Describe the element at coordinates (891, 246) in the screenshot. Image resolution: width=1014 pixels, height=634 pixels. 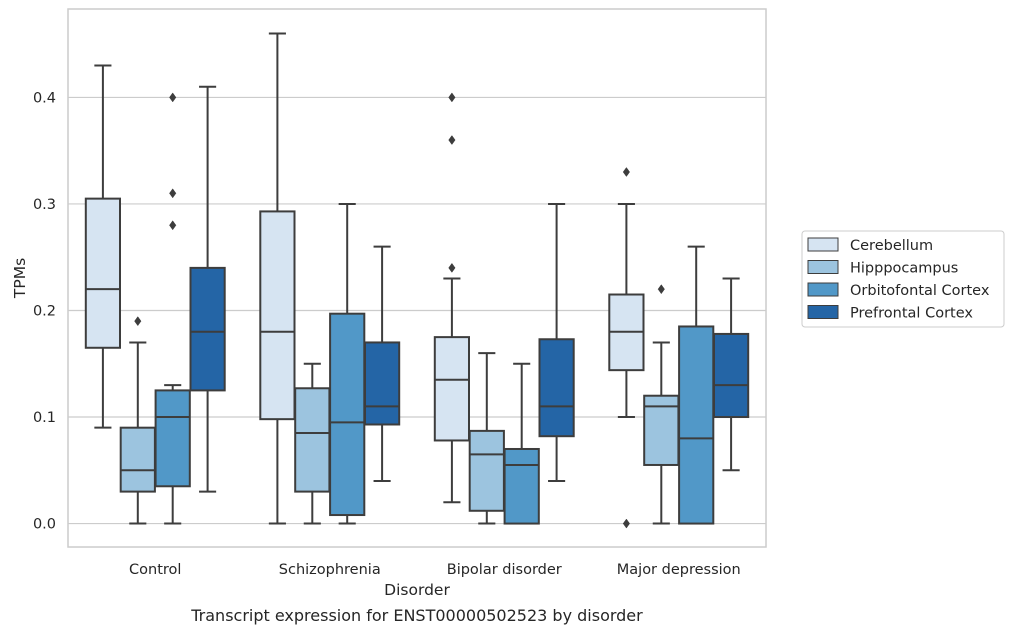
I see `legend-label: Cerebellum` at that location.